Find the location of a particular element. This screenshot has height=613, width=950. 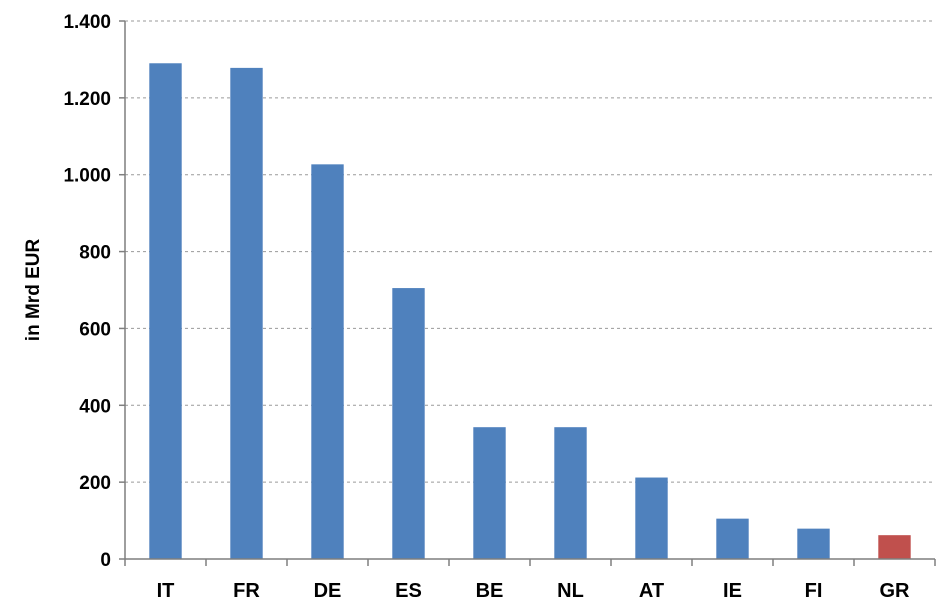

x-tick-label-nl: NL is located at coordinates (570, 591).